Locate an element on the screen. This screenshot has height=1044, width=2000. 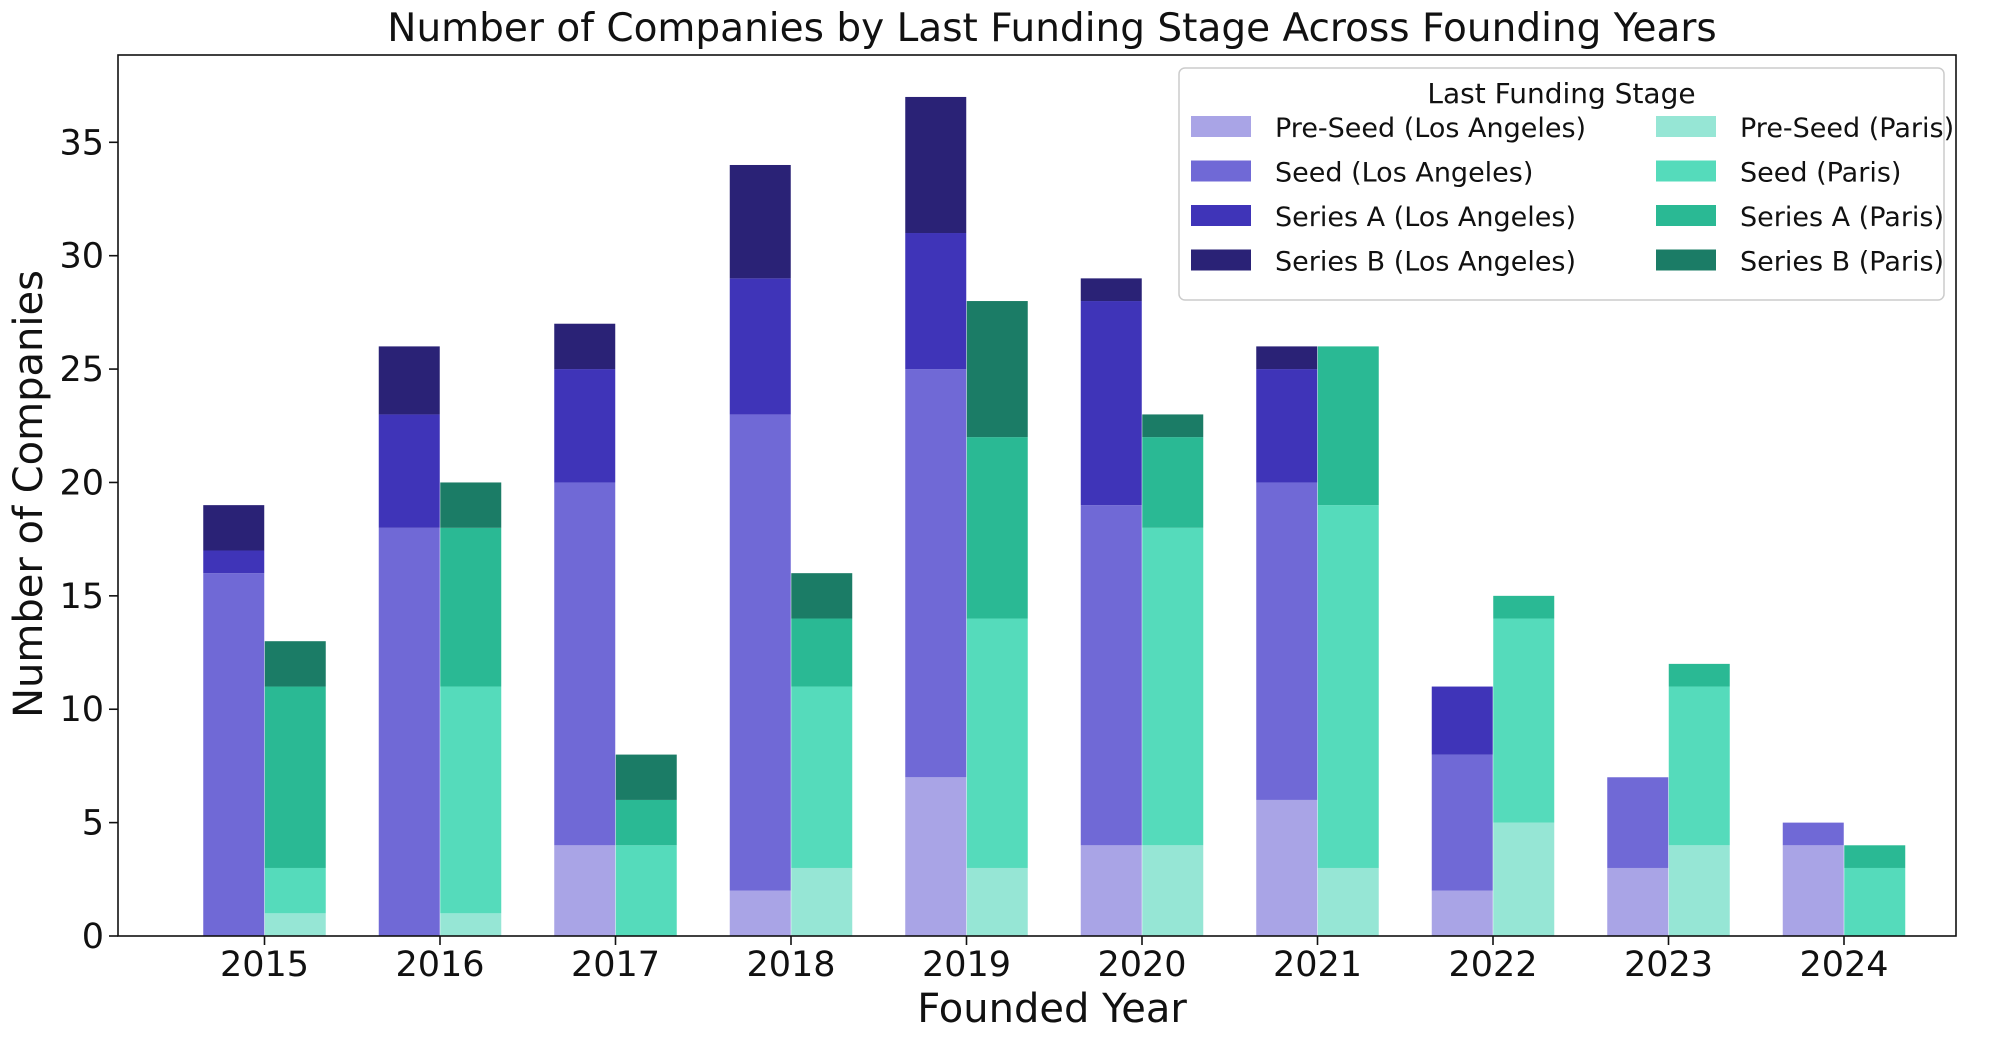
y-tick-label: 5 is located at coordinates (93, 824).